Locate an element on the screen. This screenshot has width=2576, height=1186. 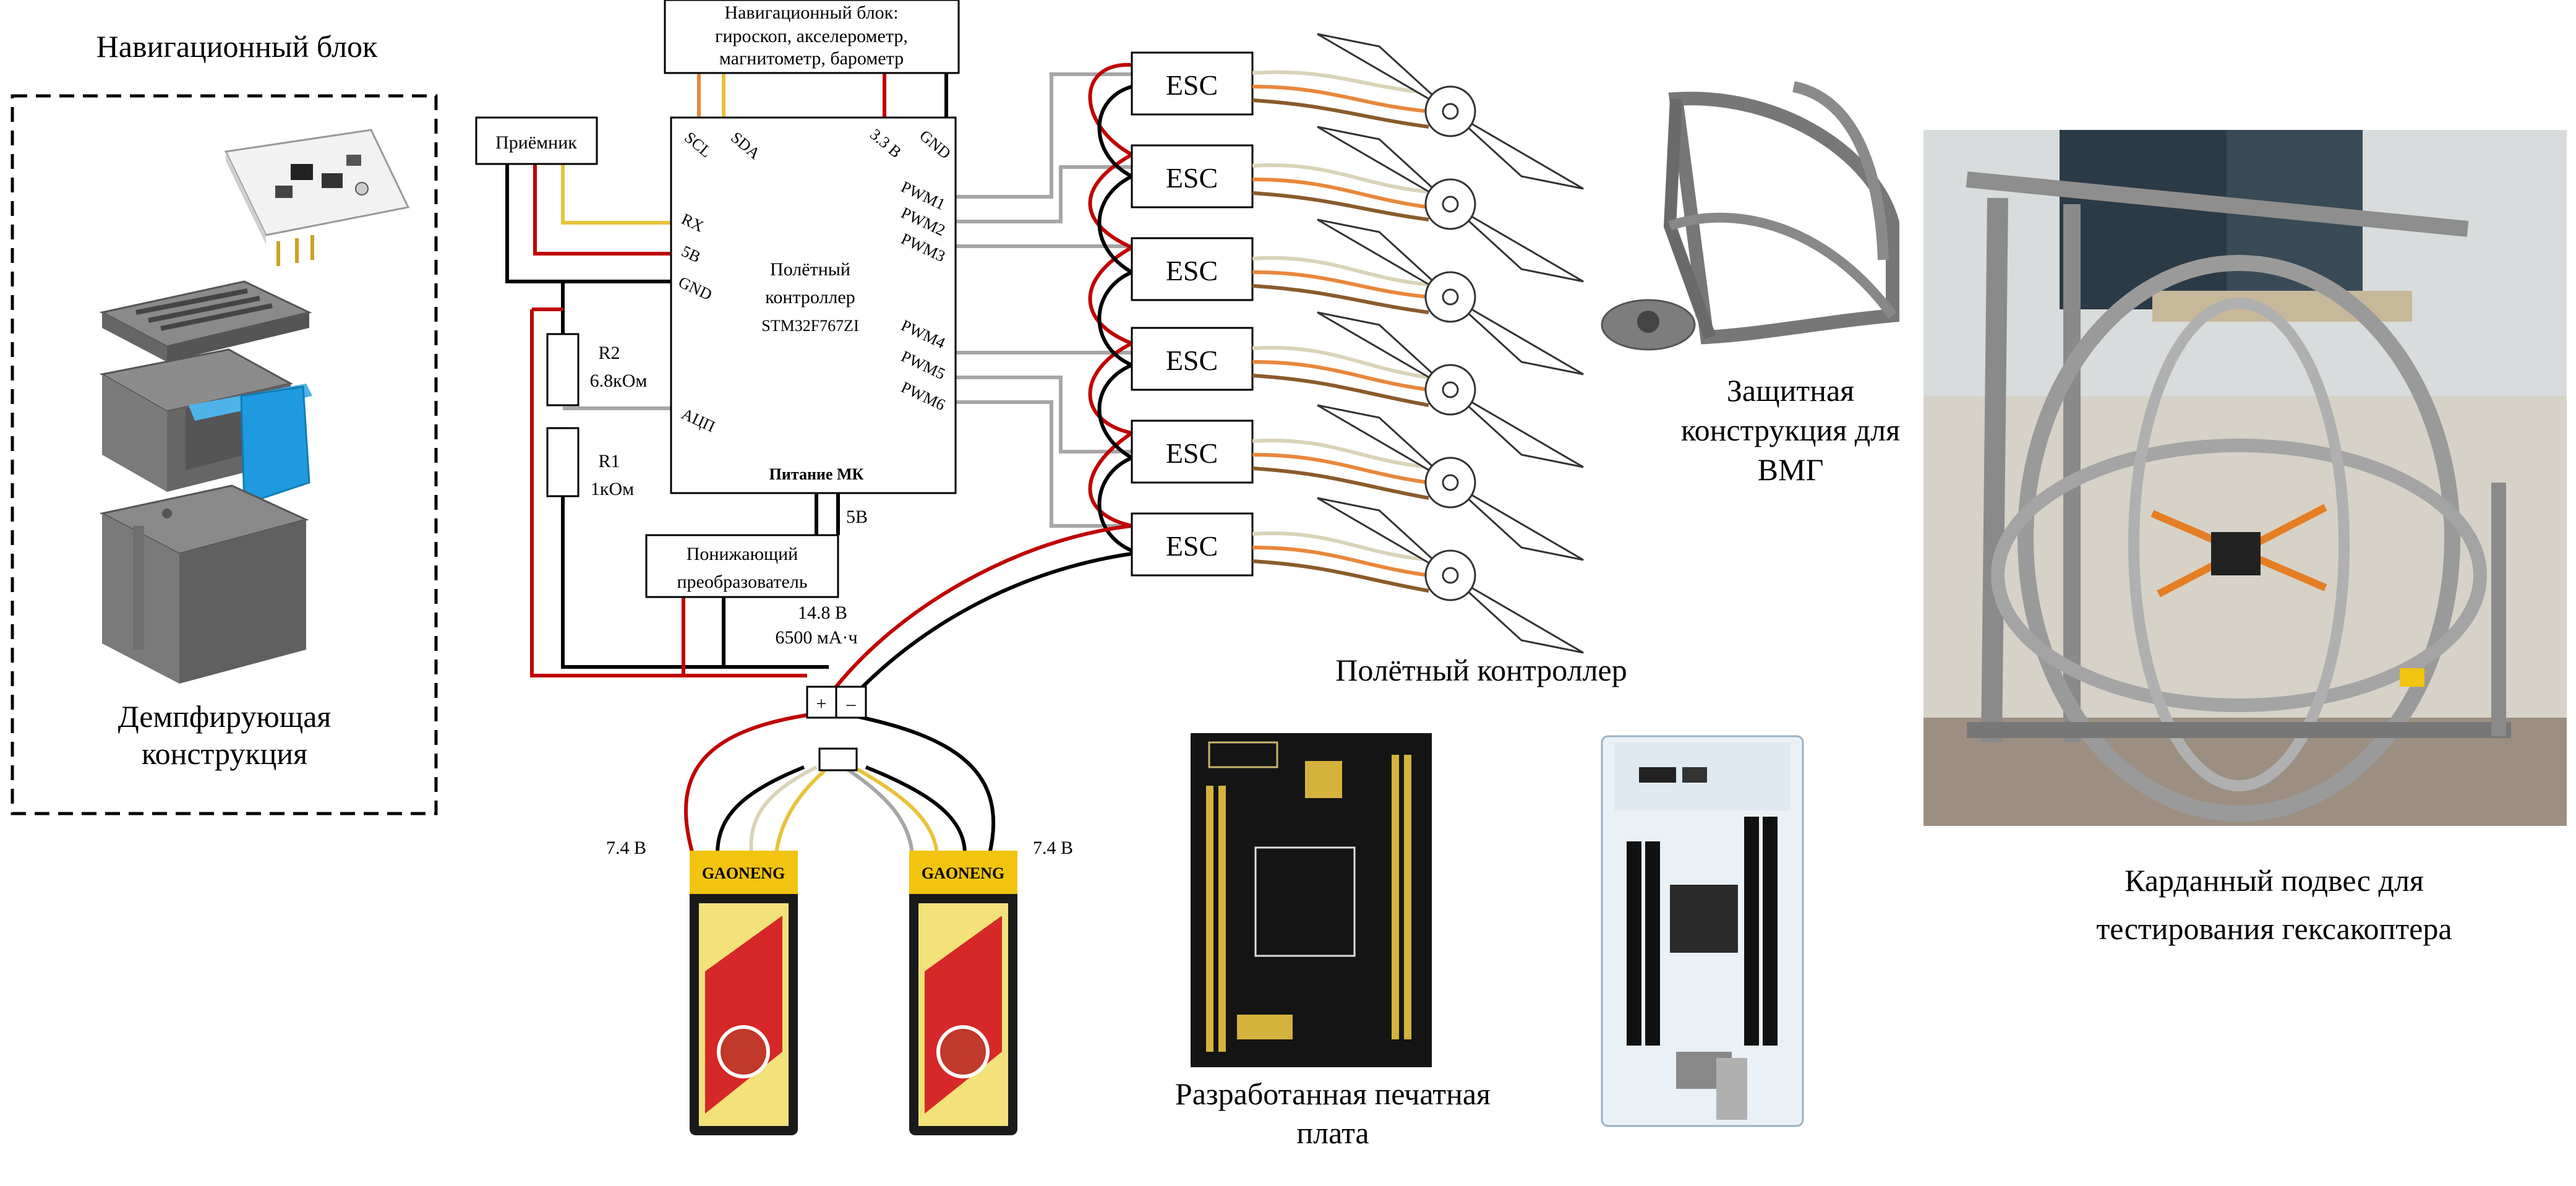
damping-base-housing is located at coordinates (204, 584).